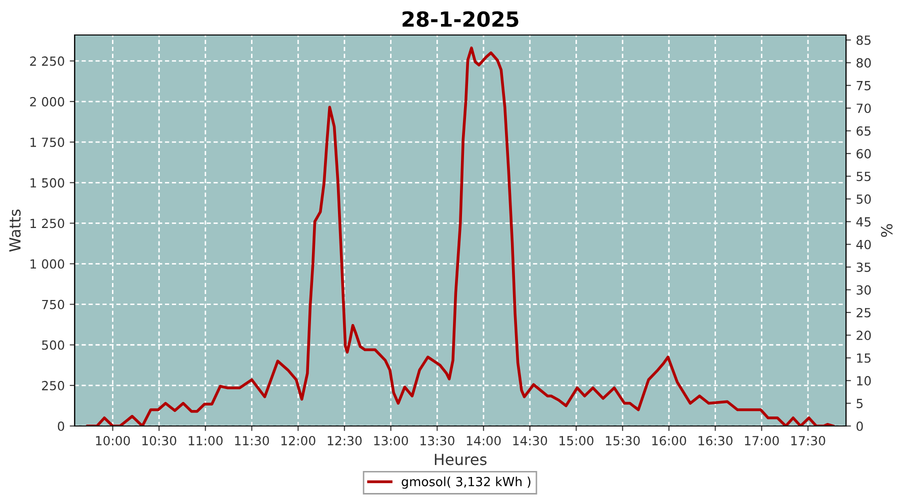 The width and height of the screenshot is (900, 500). Describe the element at coordinates (298, 441) in the screenshot. I see `x-tick-label: 12:00` at that location.